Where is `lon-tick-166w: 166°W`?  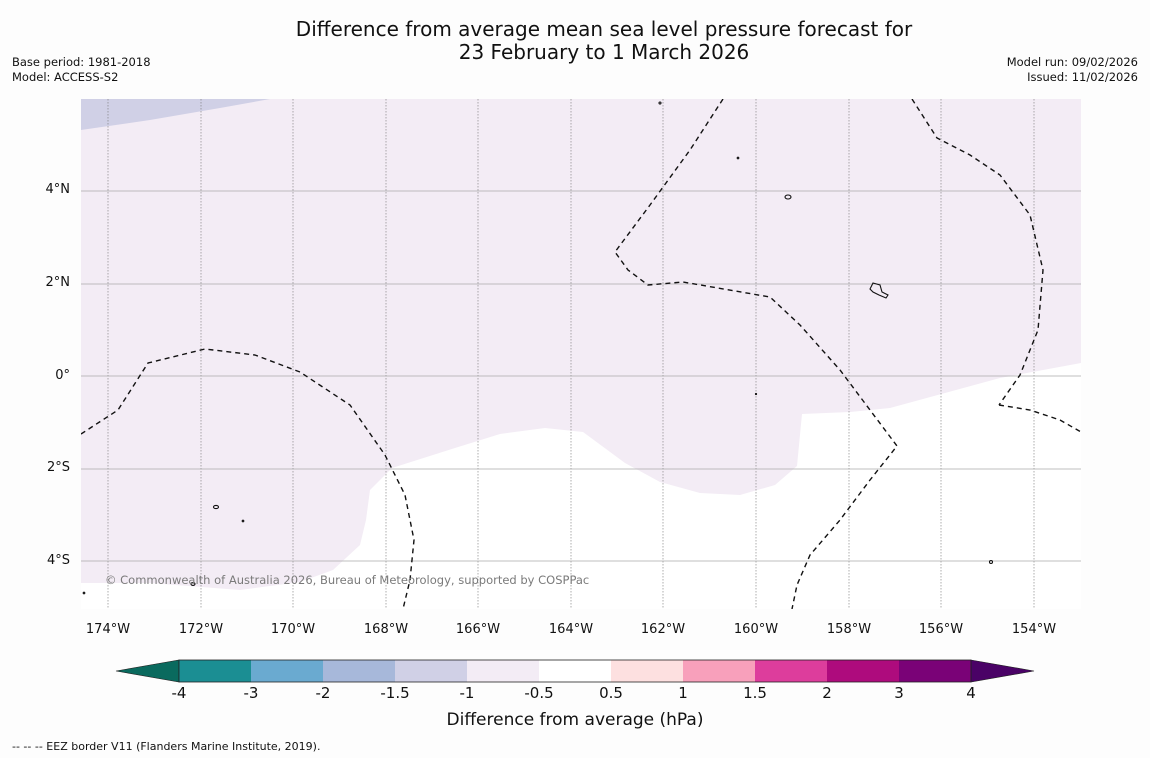 lon-tick-166w: 166°W is located at coordinates (478, 629).